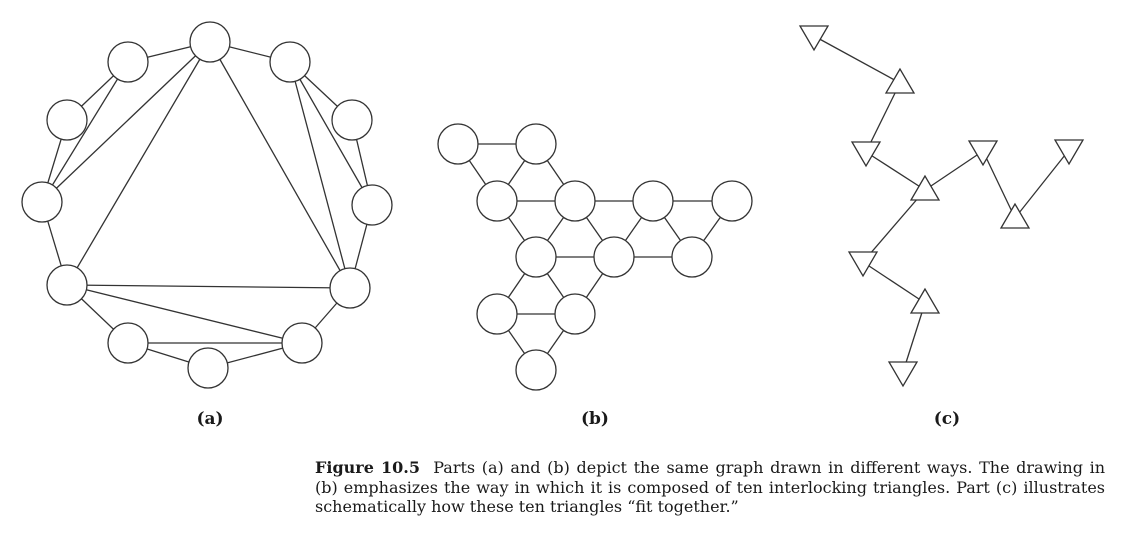 This screenshot has width=1121, height=537. Describe the element at coordinates (947, 419) in the screenshot. I see `label-c: (c)` at that location.